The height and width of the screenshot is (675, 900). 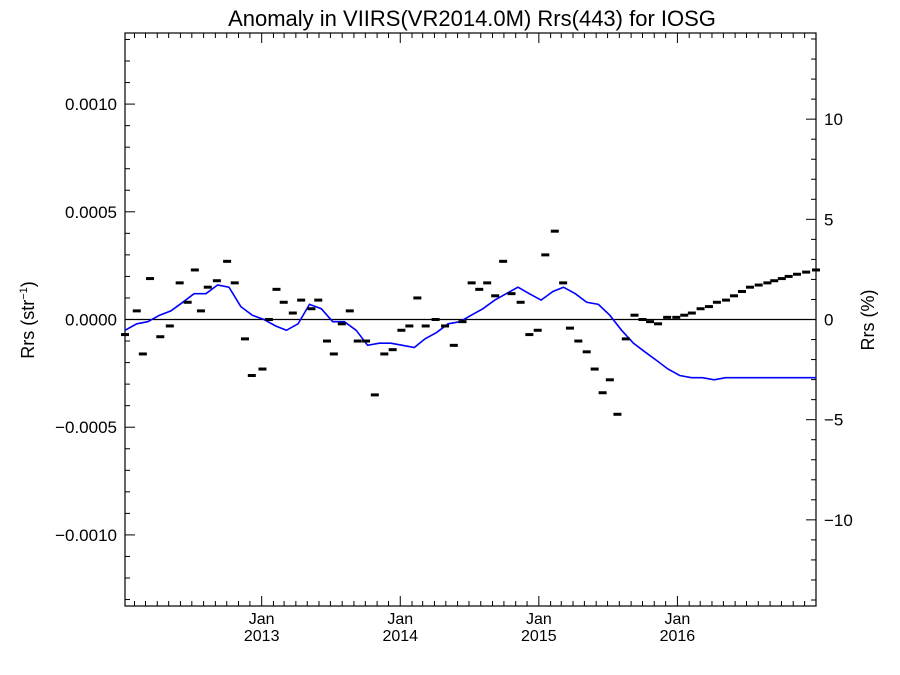 What do you see at coordinates (833, 420) in the screenshot?
I see `right-tick-label: −5` at bounding box center [833, 420].